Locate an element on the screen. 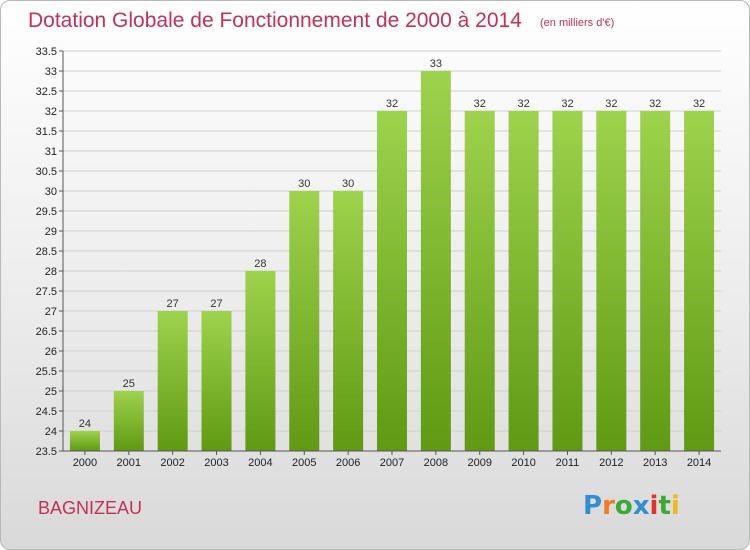 This screenshot has width=750, height=550. bar-2014 is located at coordinates (699, 281).